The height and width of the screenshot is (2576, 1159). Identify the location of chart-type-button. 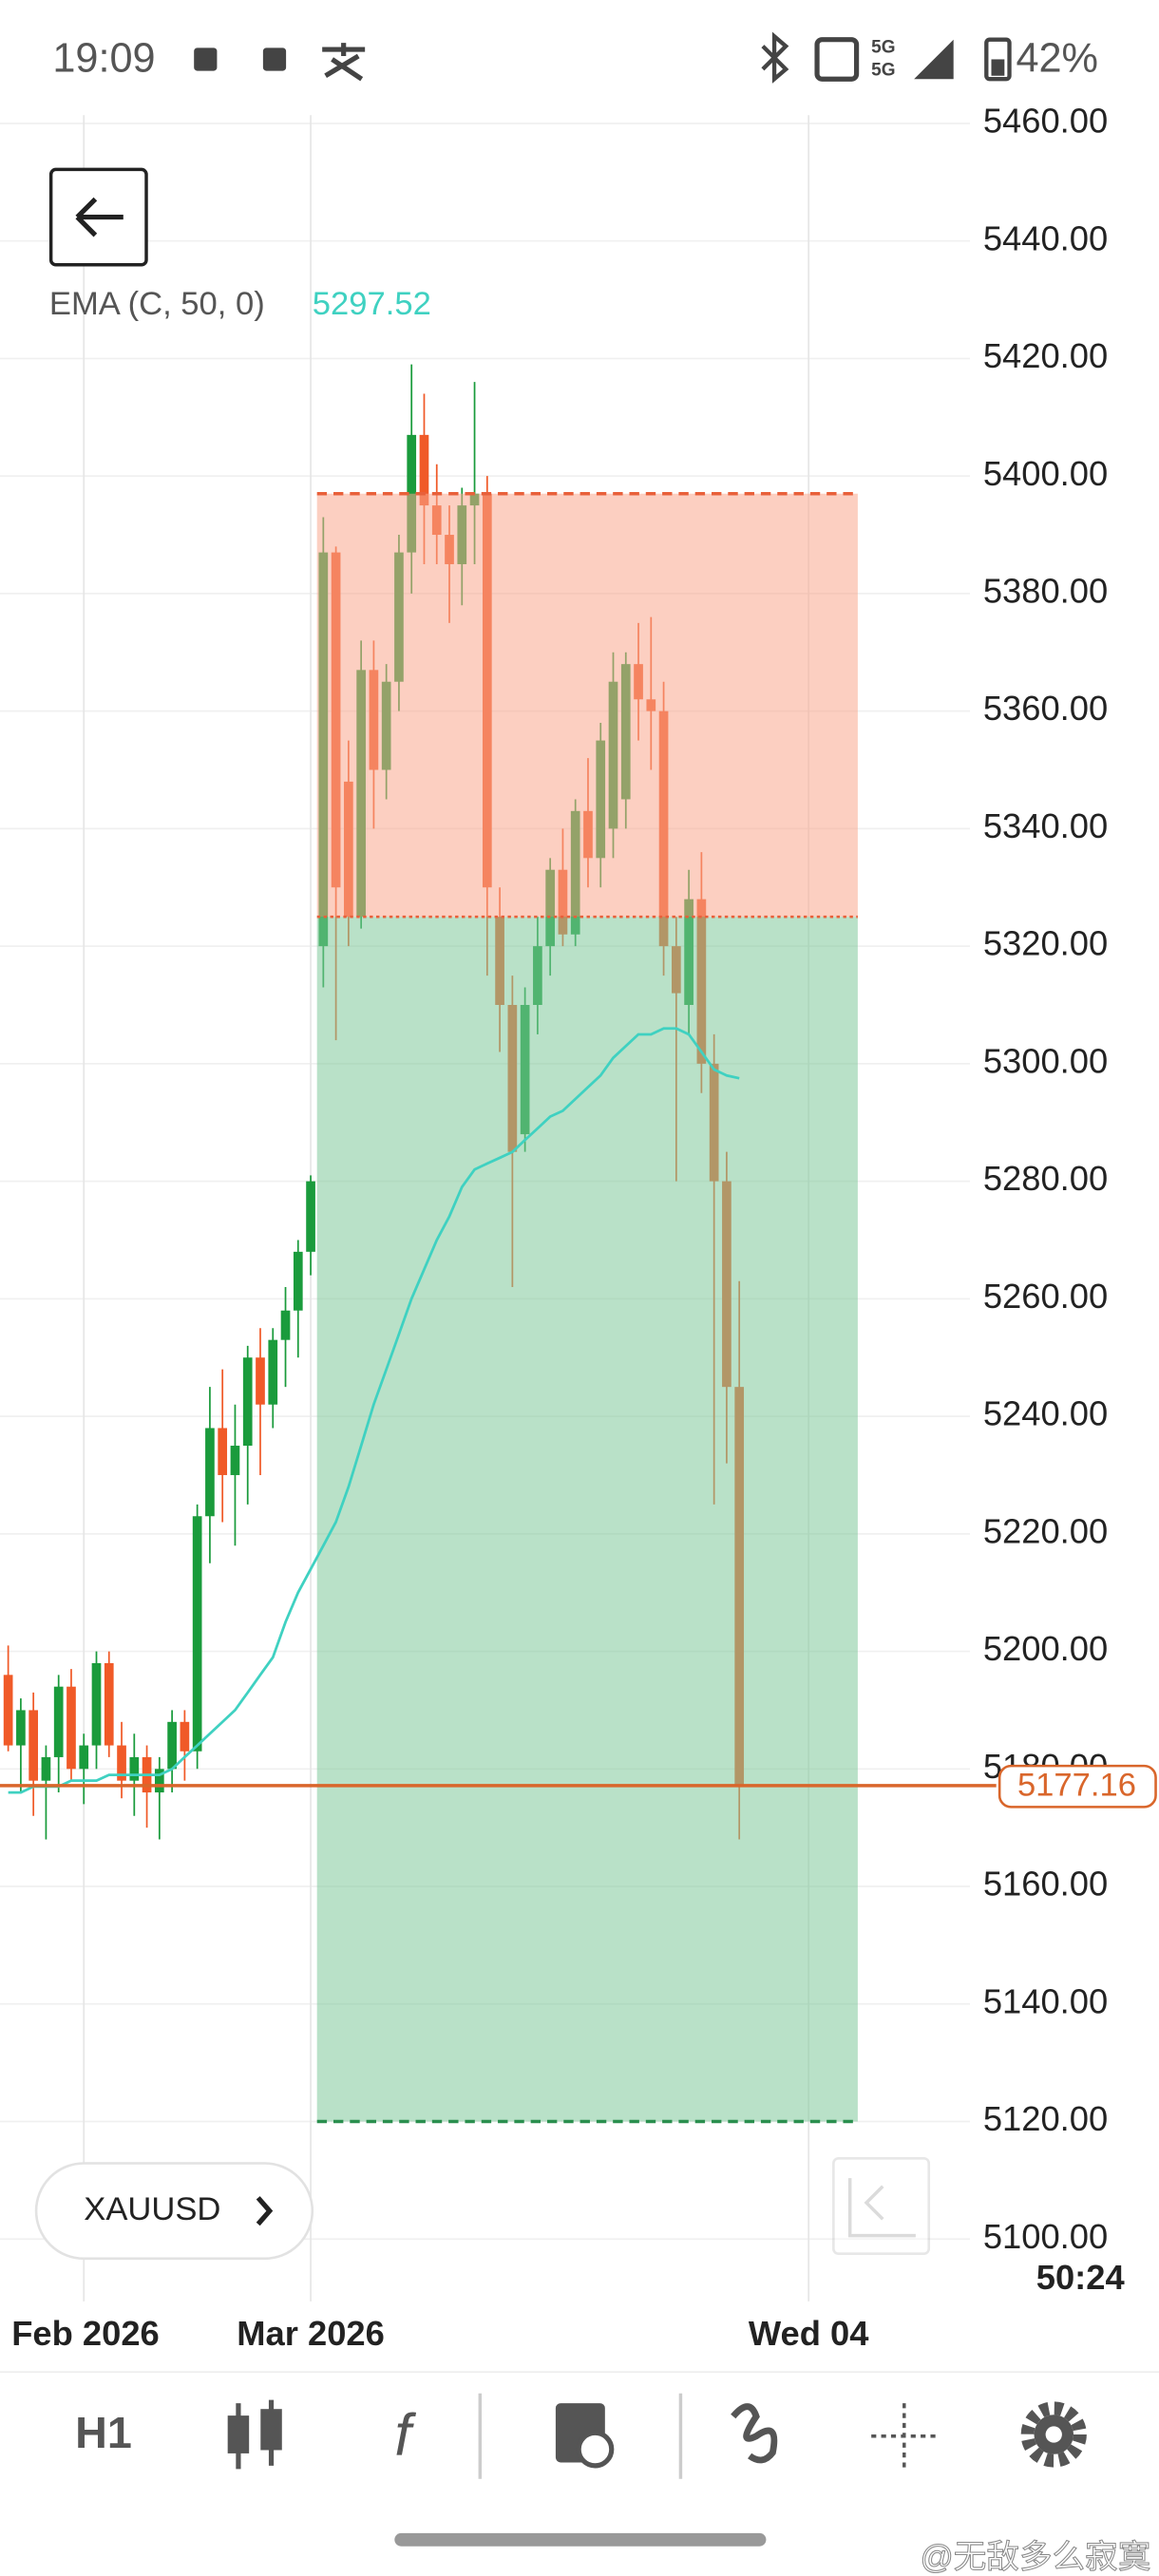
(254, 2434).